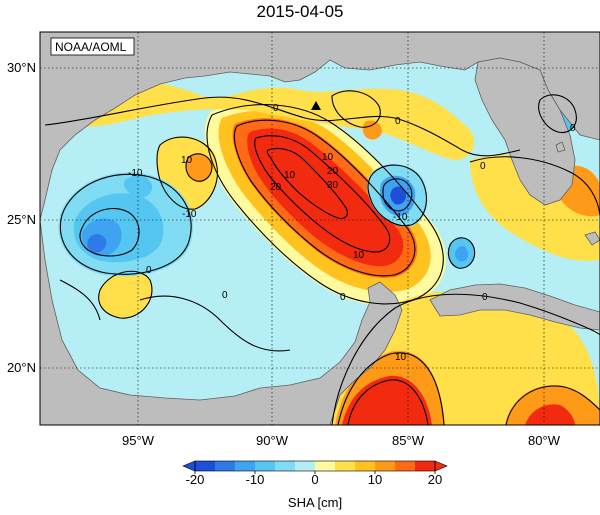 This screenshot has width=600, height=515. I want to click on colorbar-tick-label: 0, so click(314, 479).